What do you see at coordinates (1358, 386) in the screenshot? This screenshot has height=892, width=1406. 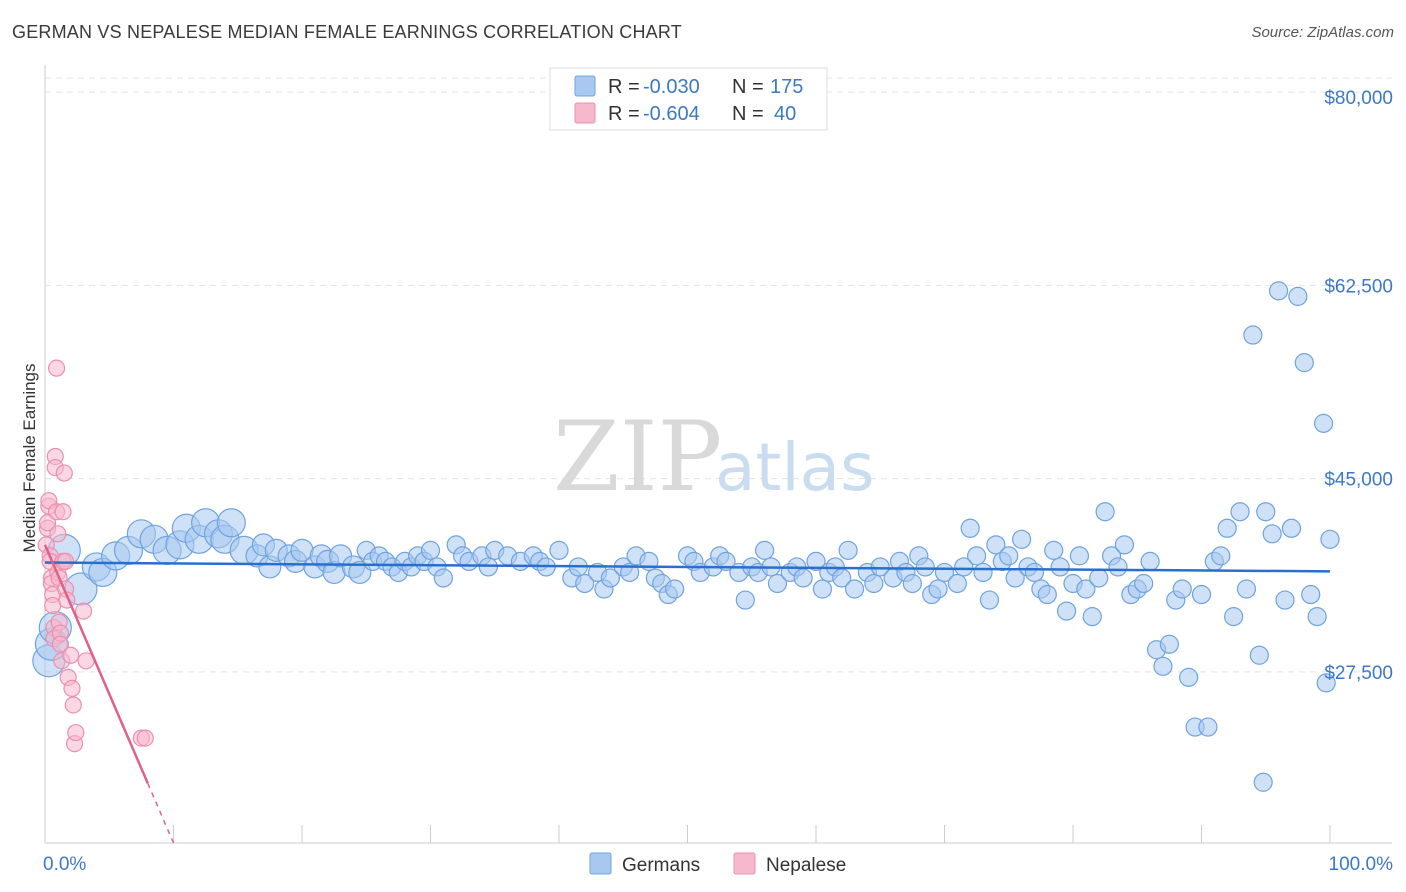 I see `y-tick-labels: $27,500 $45,000 $62,500 $80,000` at bounding box center [1358, 386].